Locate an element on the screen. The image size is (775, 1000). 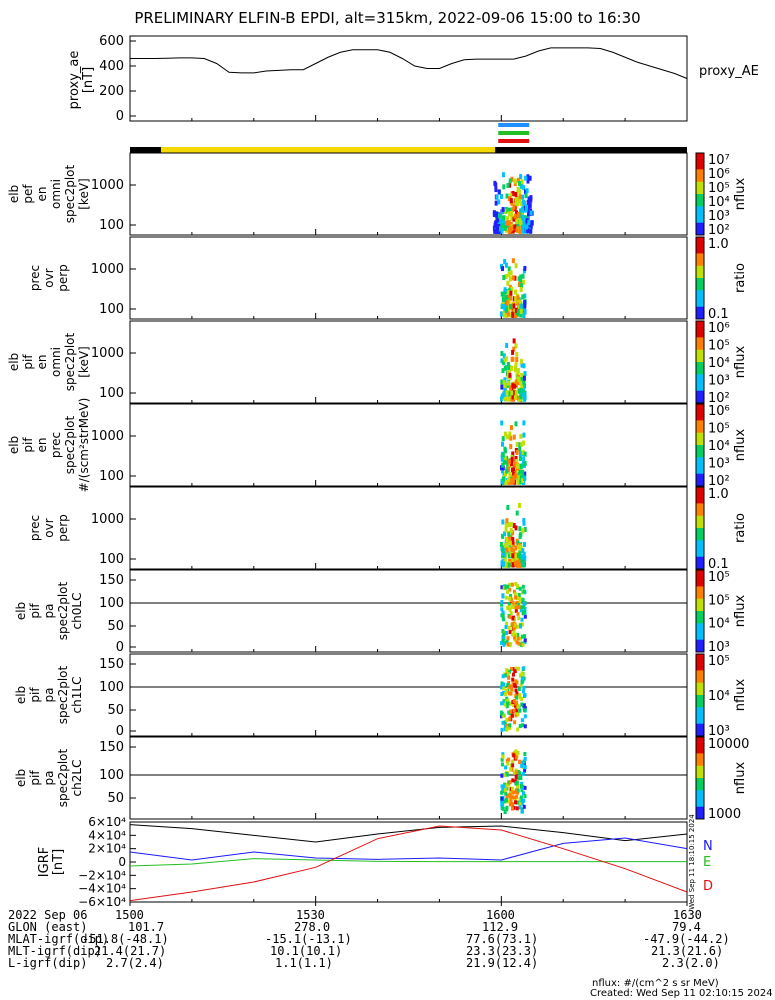
proxy-ae-frame is located at coordinates (408, 78).